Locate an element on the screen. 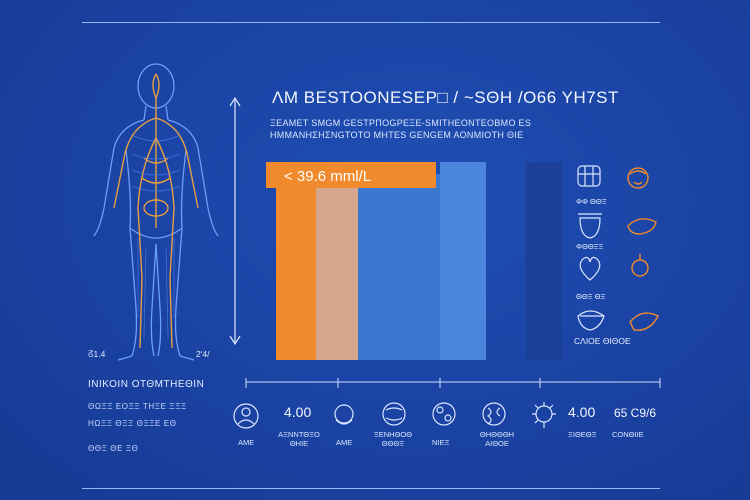  bottom-label-5: ΝΙΕΞ is located at coordinates (441, 442).